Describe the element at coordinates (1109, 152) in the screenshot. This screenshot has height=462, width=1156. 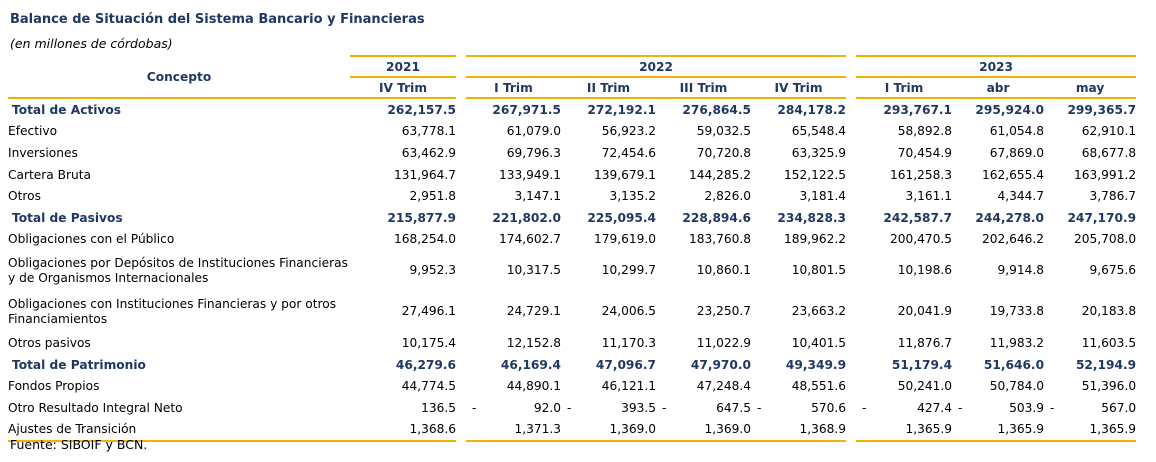
I see `value-cell: 68,677.8` at that location.